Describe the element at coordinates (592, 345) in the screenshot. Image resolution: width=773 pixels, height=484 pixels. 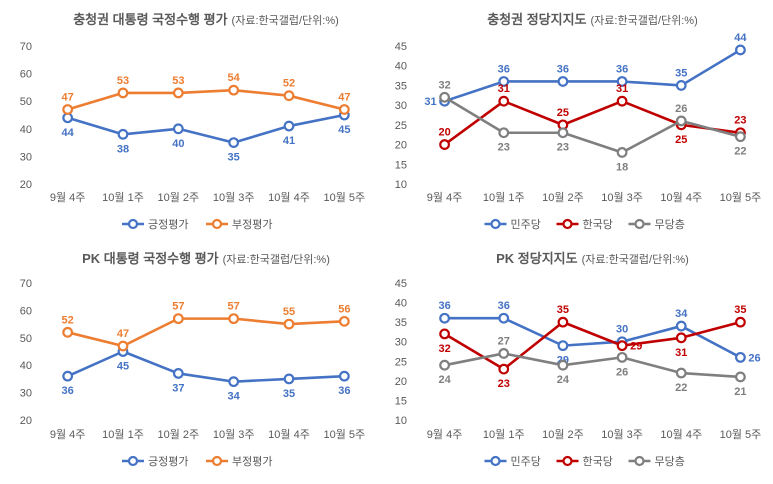
I see `series-line-한국당` at that location.